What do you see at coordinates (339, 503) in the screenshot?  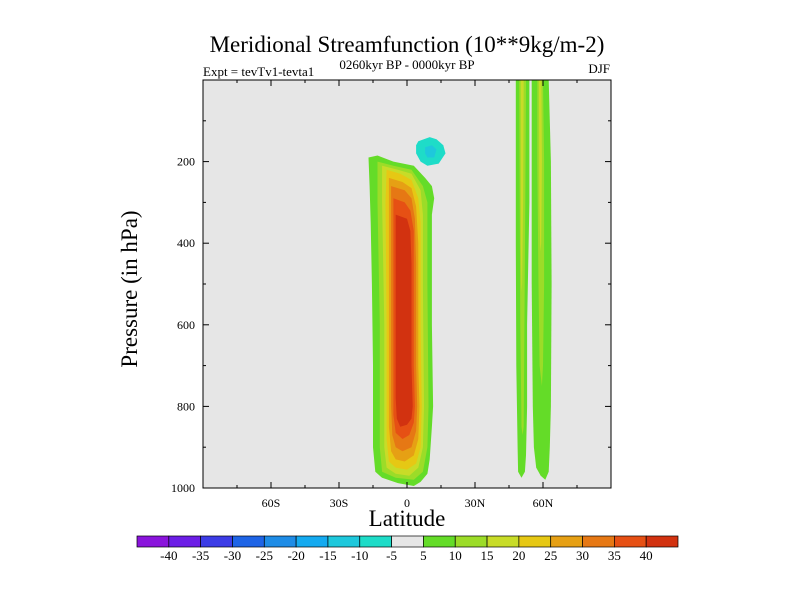 I see `x-tick-label: 30S` at bounding box center [339, 503].